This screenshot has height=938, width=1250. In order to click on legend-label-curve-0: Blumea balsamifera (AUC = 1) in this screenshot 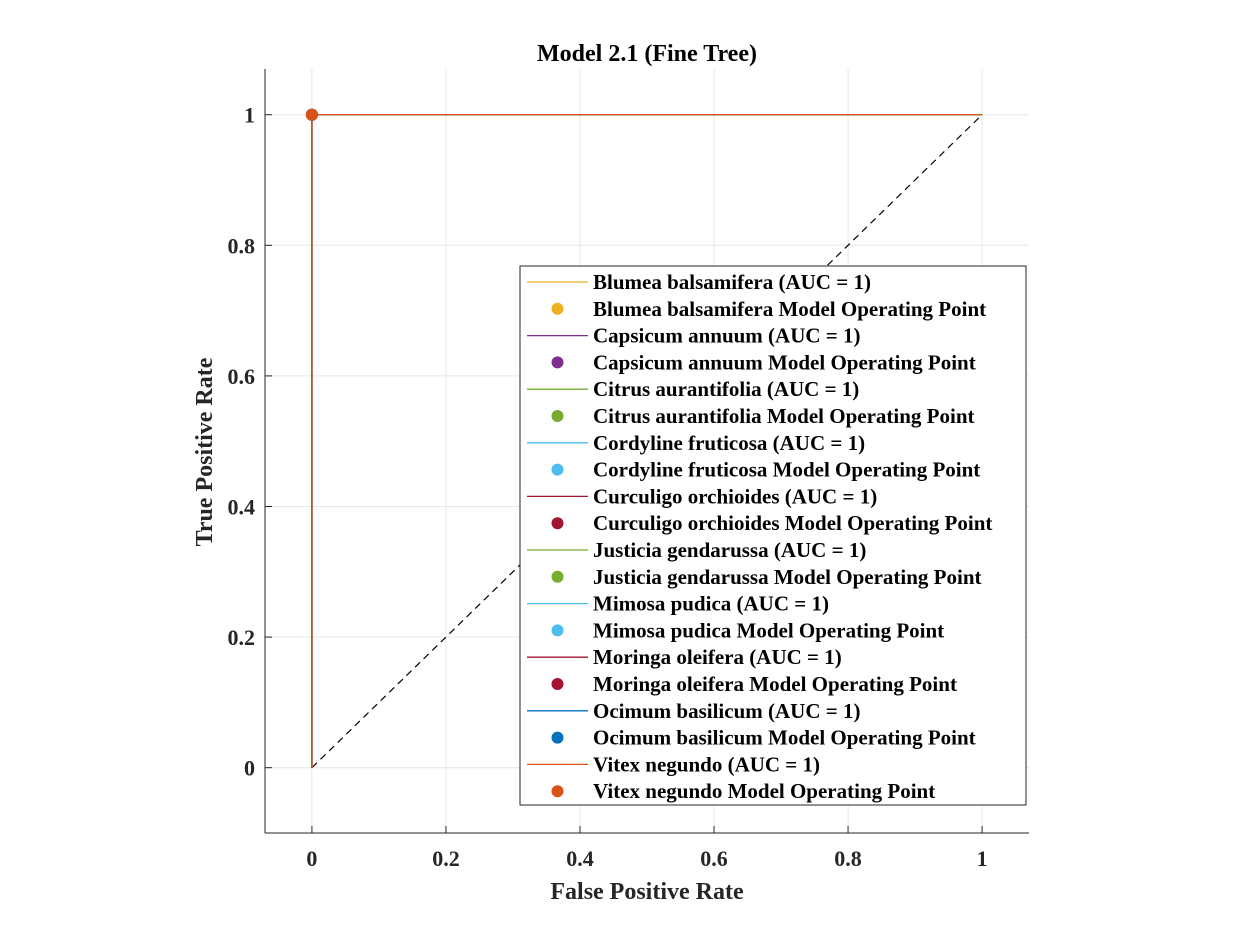, I will do `click(732, 282)`.